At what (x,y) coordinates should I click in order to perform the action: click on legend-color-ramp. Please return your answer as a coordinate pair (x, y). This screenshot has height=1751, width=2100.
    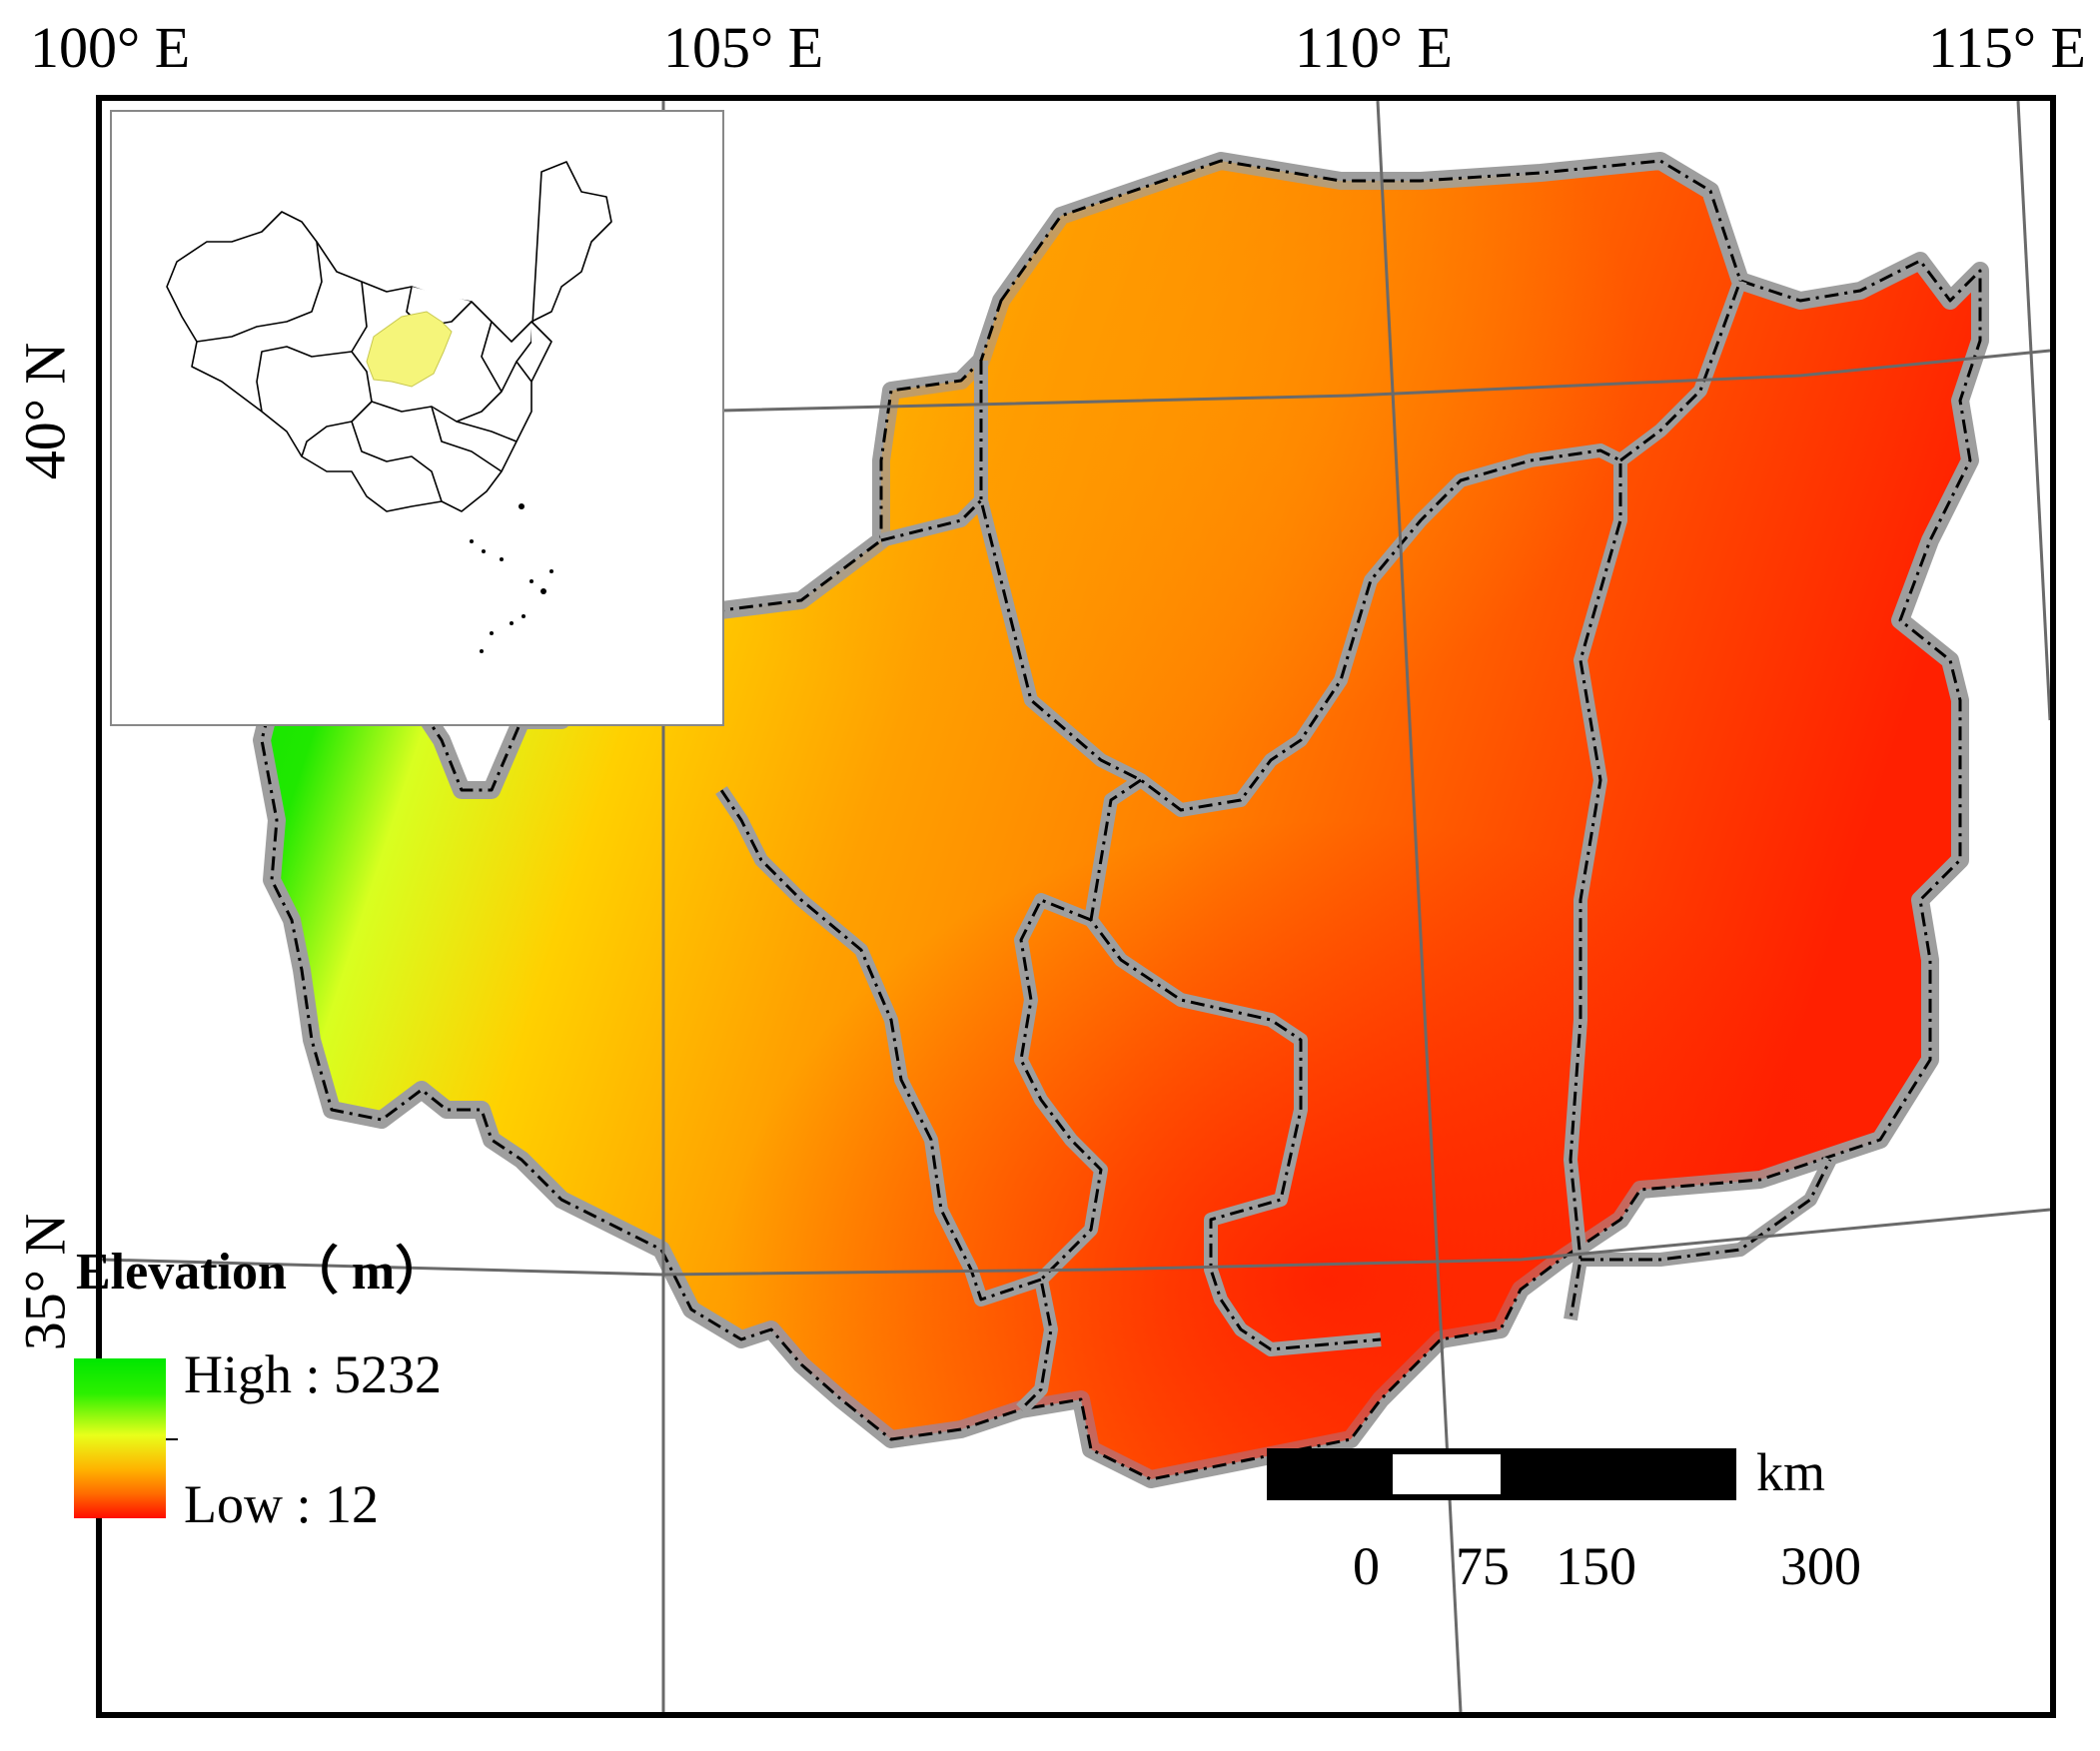
    Looking at the image, I should click on (120, 1438).